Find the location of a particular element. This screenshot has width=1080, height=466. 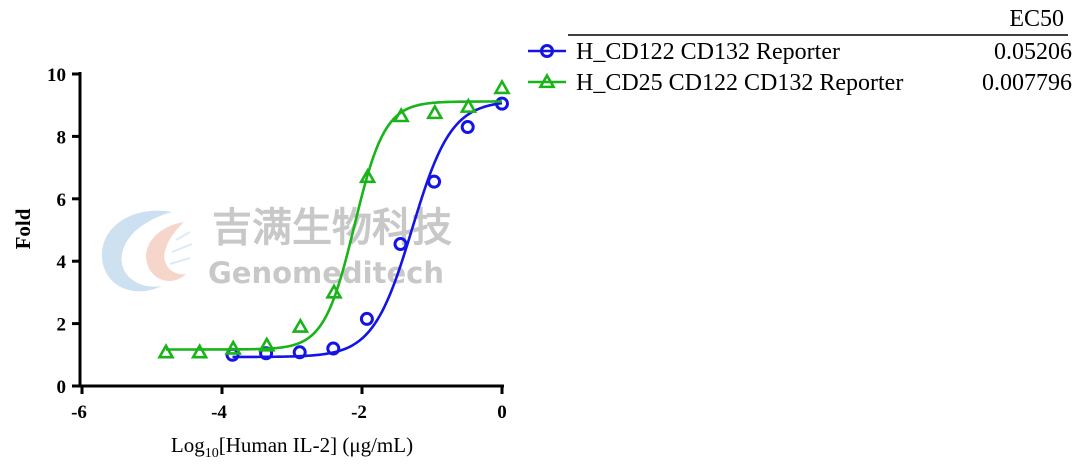

legend-row: H_CD122 CD132 Reporter 0.05206 is located at coordinates (800, 52).